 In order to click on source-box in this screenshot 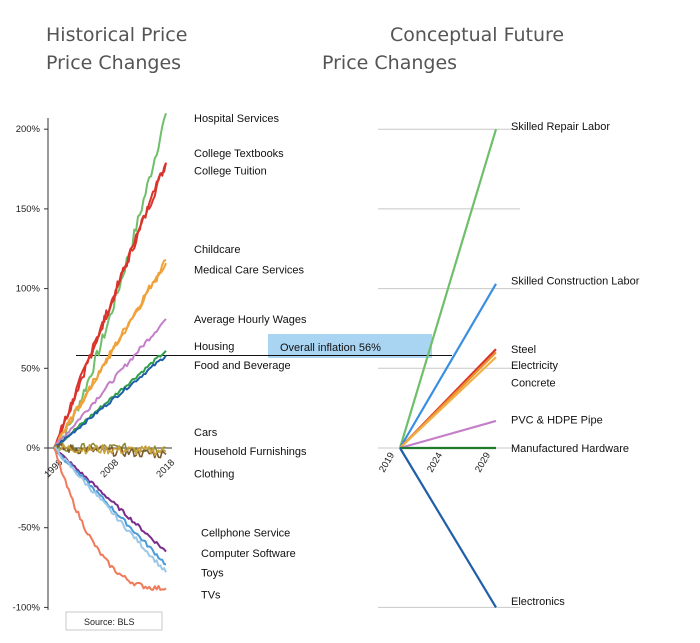, I will do `click(114, 621)`.